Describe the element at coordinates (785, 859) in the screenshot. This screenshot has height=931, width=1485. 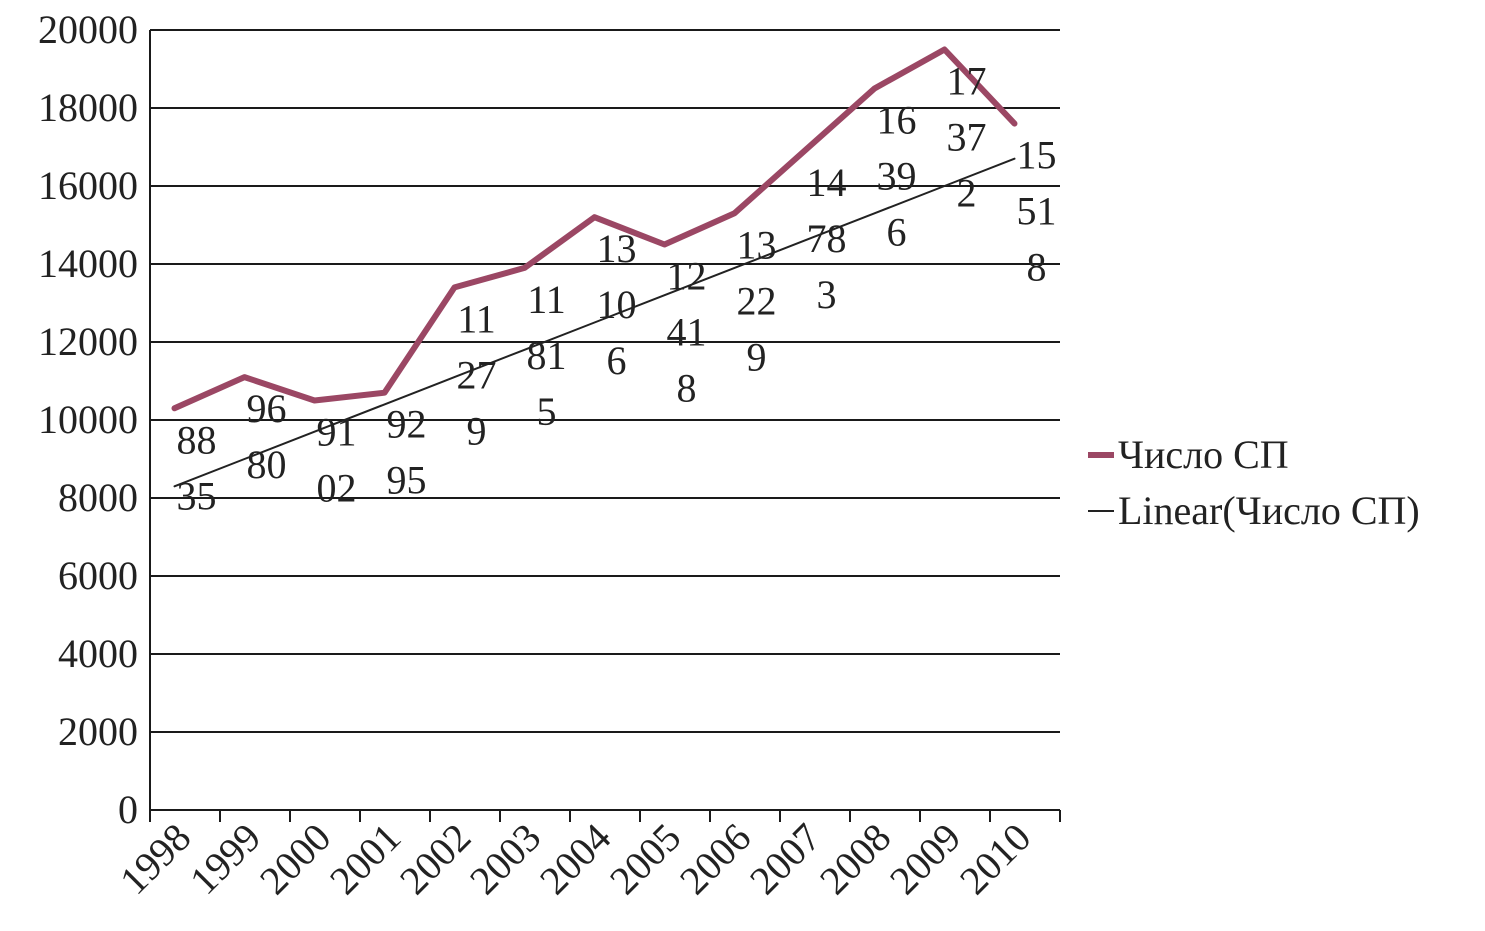
I see `x-tick-label: 2007` at that location.